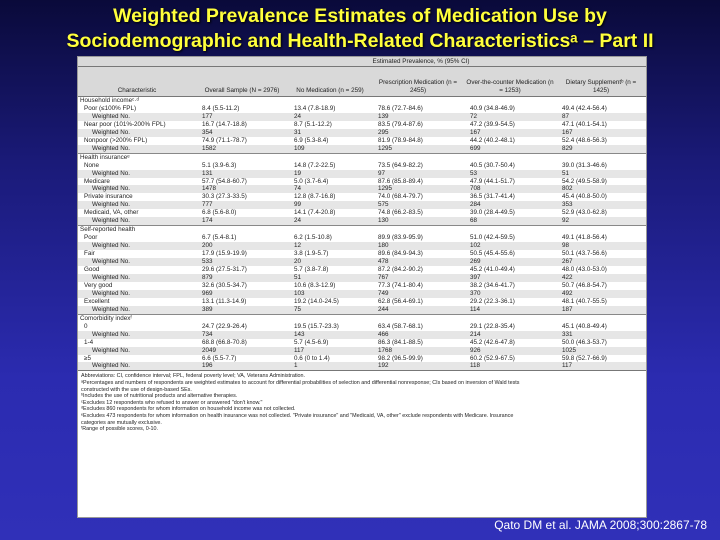 This screenshot has height=540, width=720. What do you see at coordinates (315, 285) in the screenshot?
I see `table-cell: 10.6 (8.3-12.9)` at bounding box center [315, 285].